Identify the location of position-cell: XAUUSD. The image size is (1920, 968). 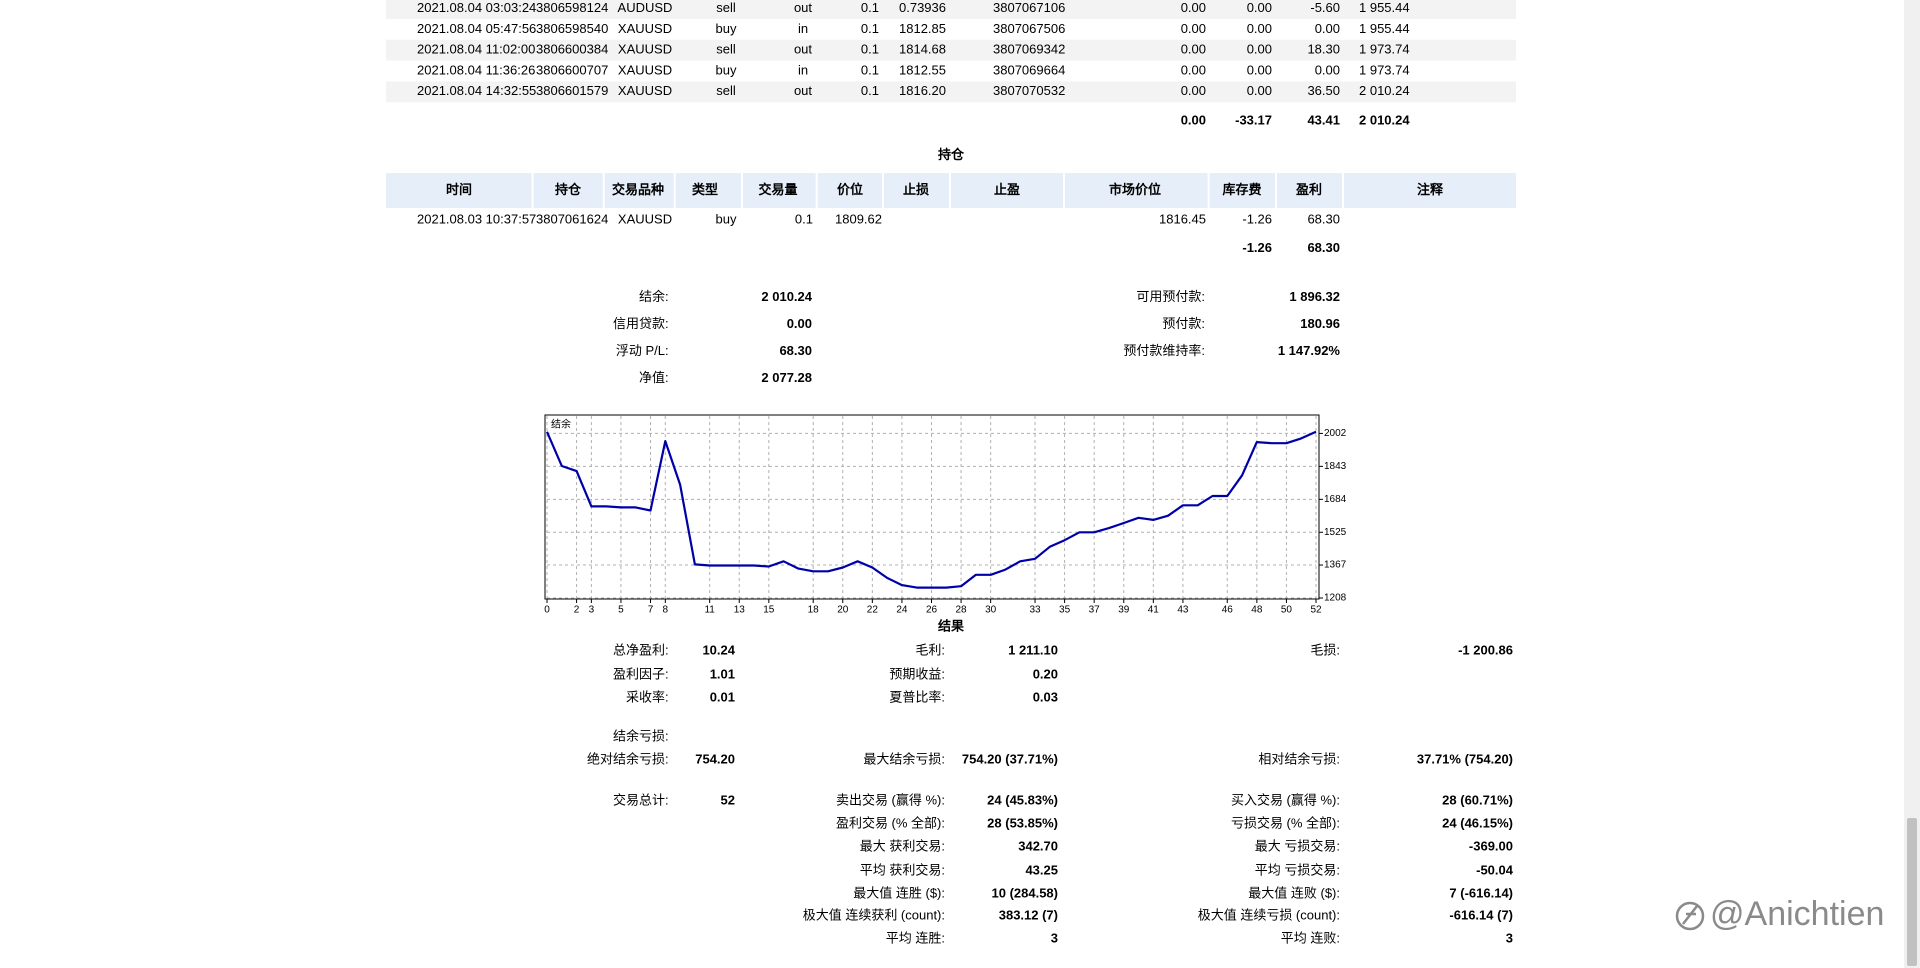
(645, 218).